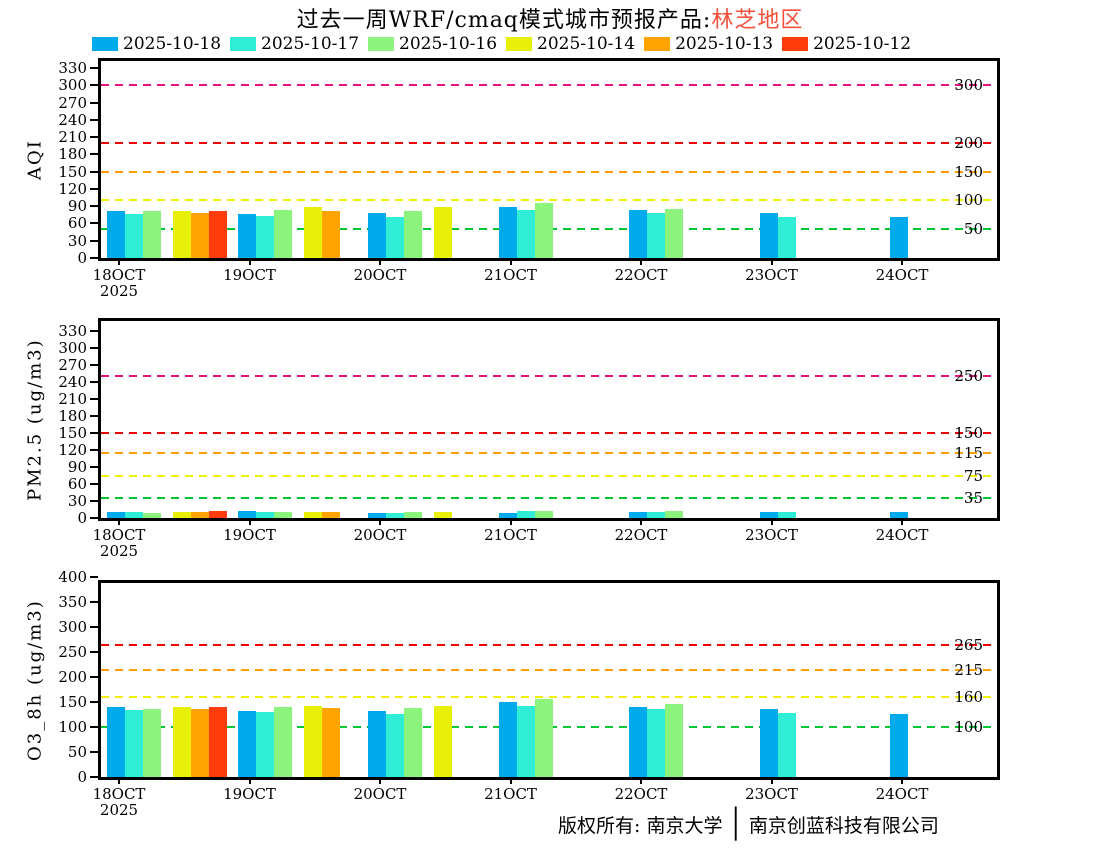 The height and width of the screenshot is (850, 1100). What do you see at coordinates (72, 652) in the screenshot?
I see `y-tick-label: 250` at bounding box center [72, 652].